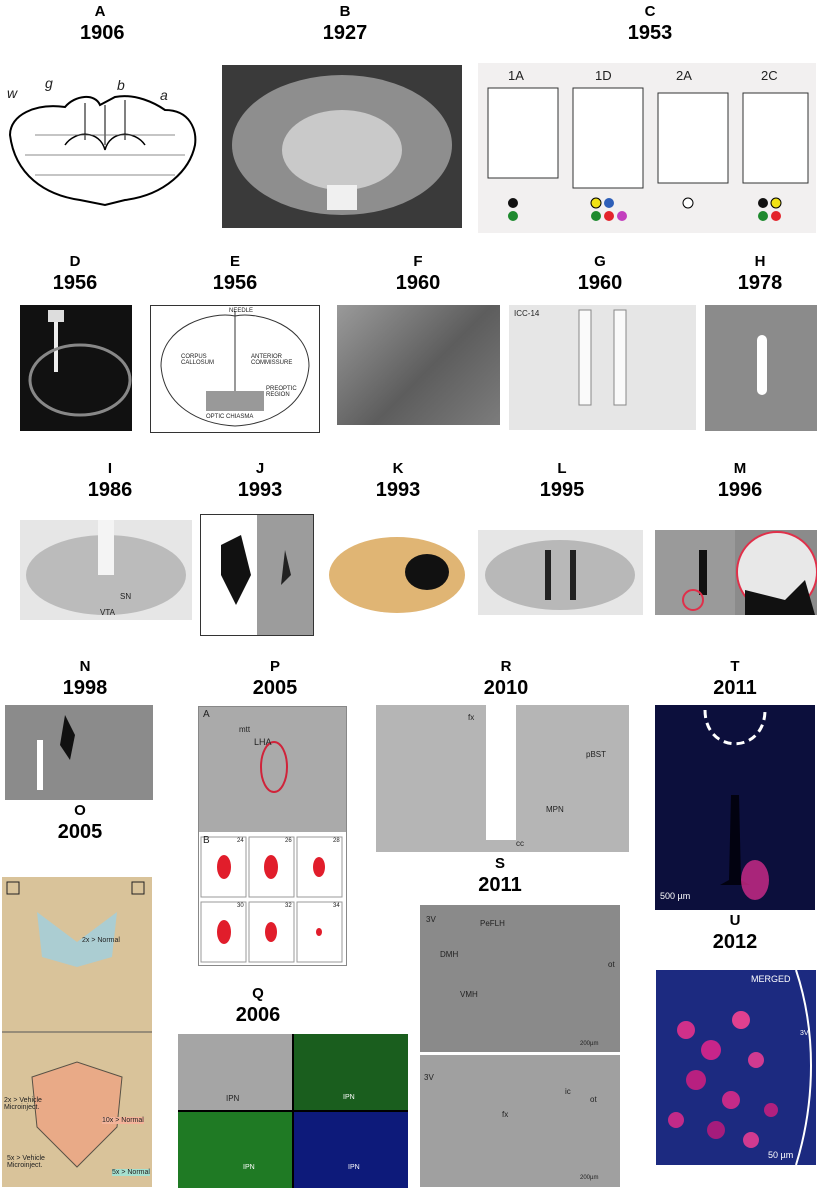 Image resolution: width=819 pixels, height=1190 pixels. What do you see at coordinates (79, 752) in the screenshot?
I see `panel-n-image` at bounding box center [79, 752].